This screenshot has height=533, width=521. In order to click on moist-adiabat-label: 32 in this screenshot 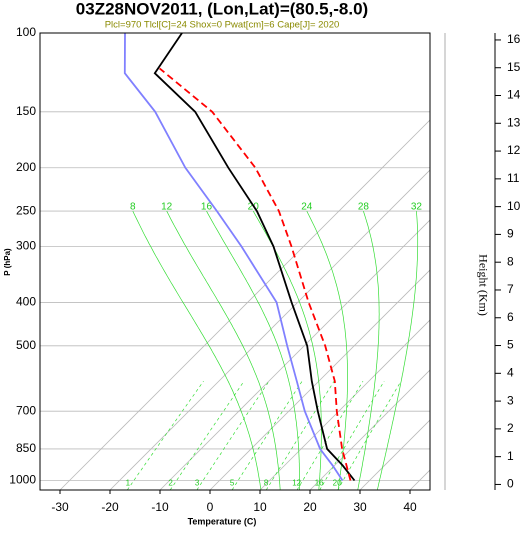, I will do `click(417, 207)`.